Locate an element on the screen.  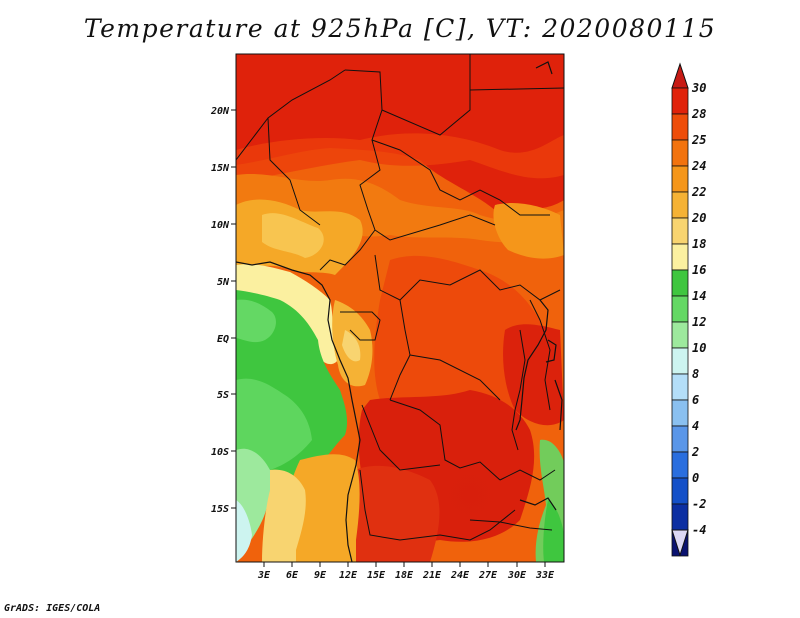
colorbar-label: 6 is located at coordinates (695, 400).